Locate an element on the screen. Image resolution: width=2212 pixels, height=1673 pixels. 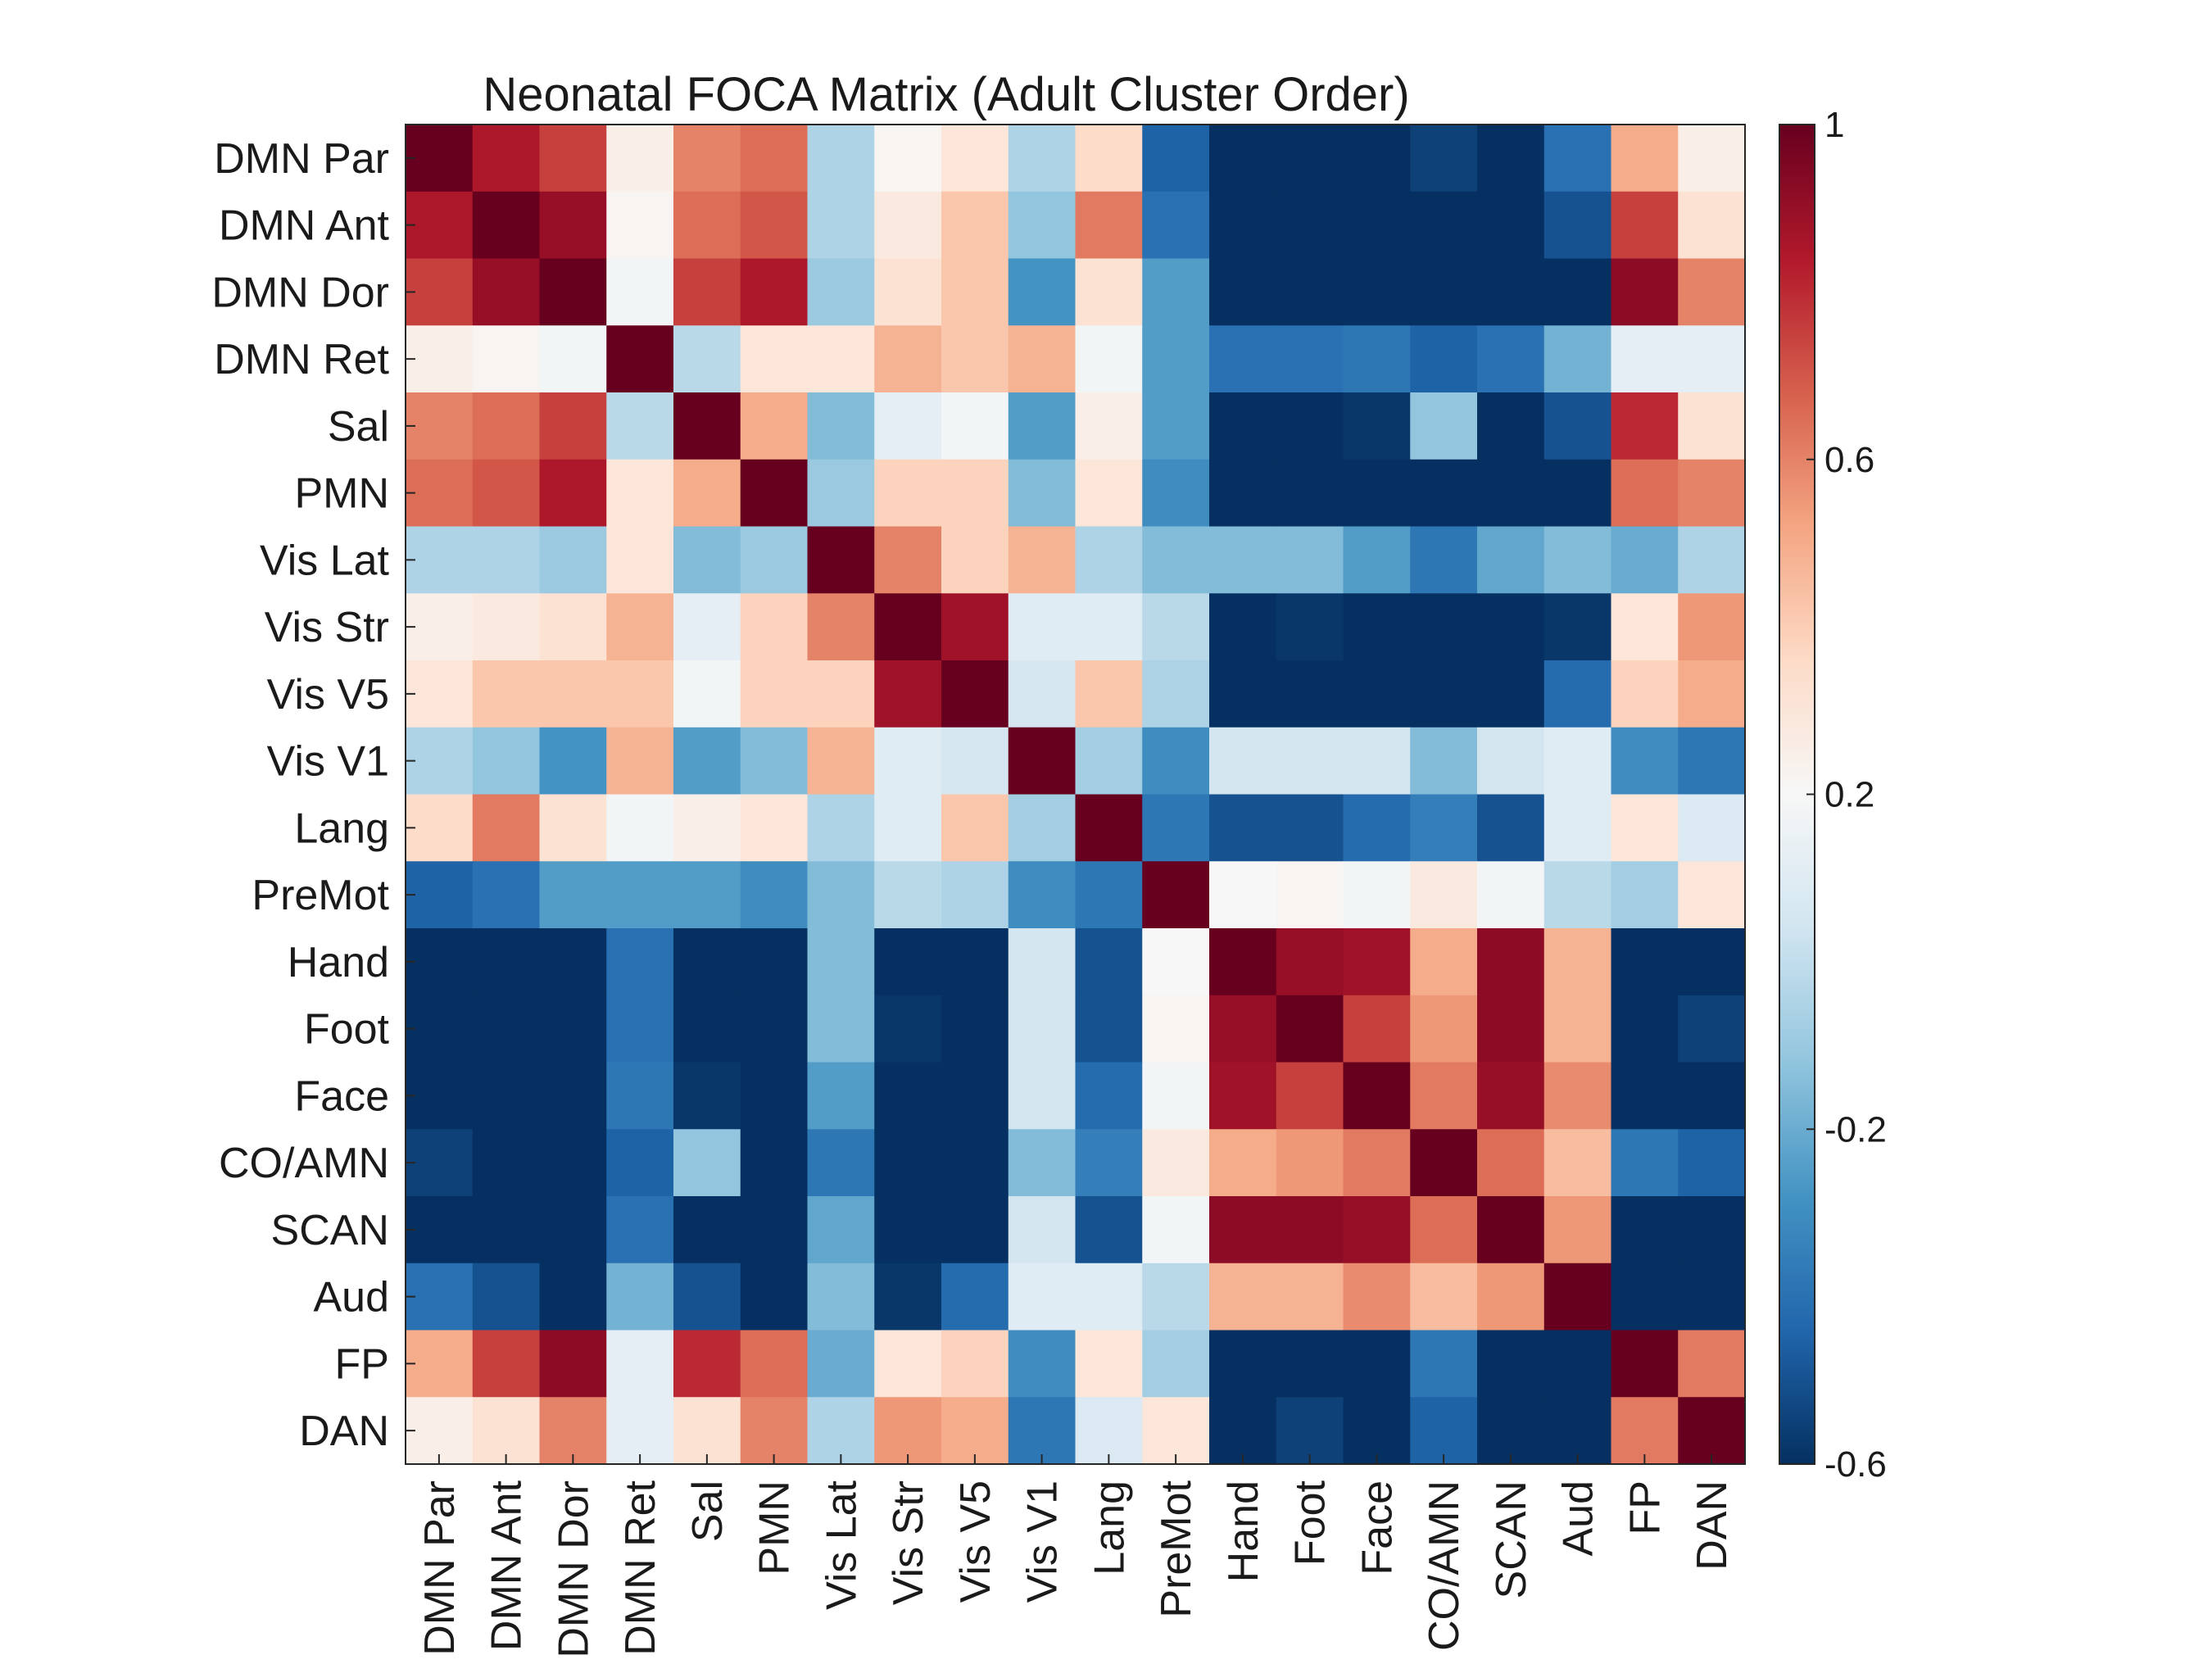
col-label: PreMot is located at coordinates (1176, 1548).